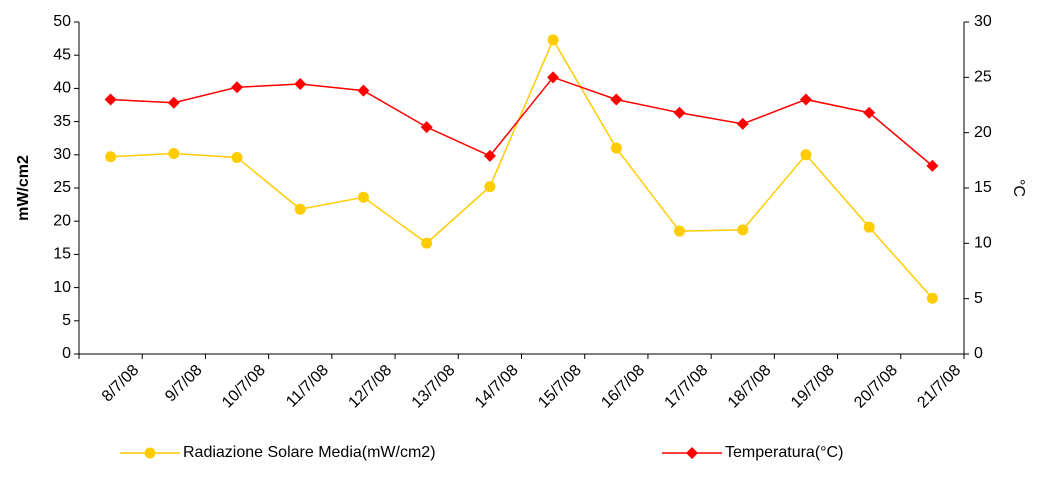 The width and height of the screenshot is (1040, 491). What do you see at coordinates (983, 187) in the screenshot?
I see `y2-tick-label: 15` at bounding box center [983, 187].